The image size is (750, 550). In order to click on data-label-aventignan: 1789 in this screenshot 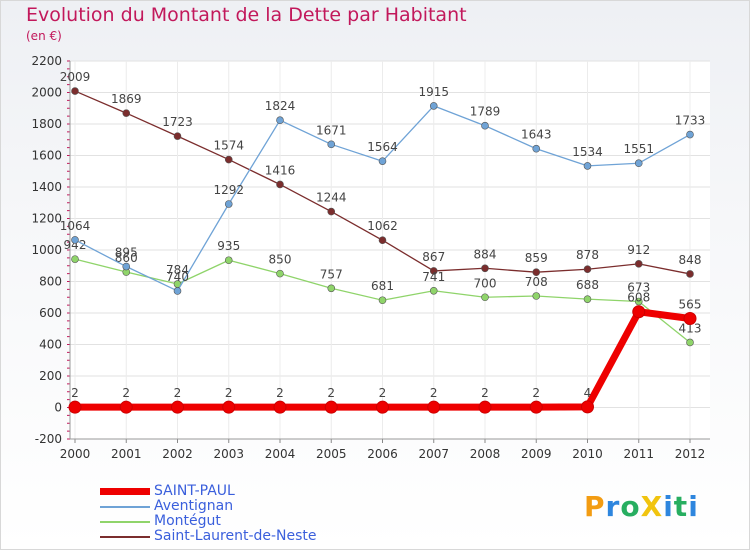, I will do `click(485, 112)`.